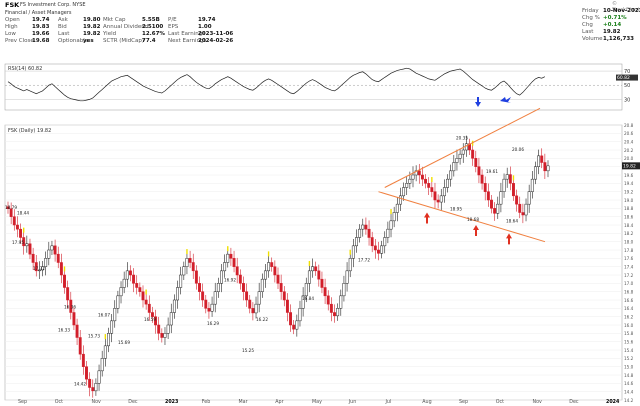 Image resolution: width=640 pixels, height=406 pixels. Describe the element at coordinates (462, 217) in the screenshot. I see `support-trendline` at that location.